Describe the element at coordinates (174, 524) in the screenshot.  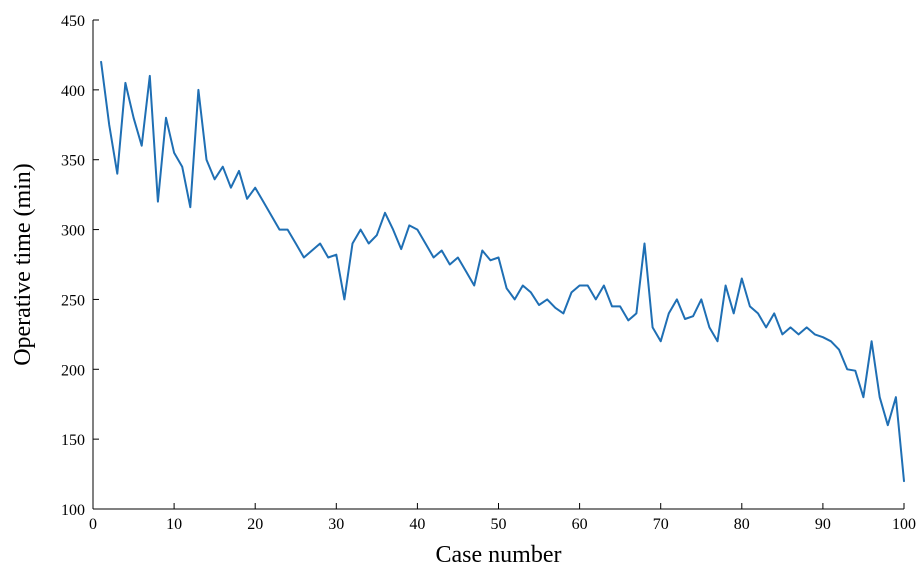
I see `x-tick-label: 10` at that location.